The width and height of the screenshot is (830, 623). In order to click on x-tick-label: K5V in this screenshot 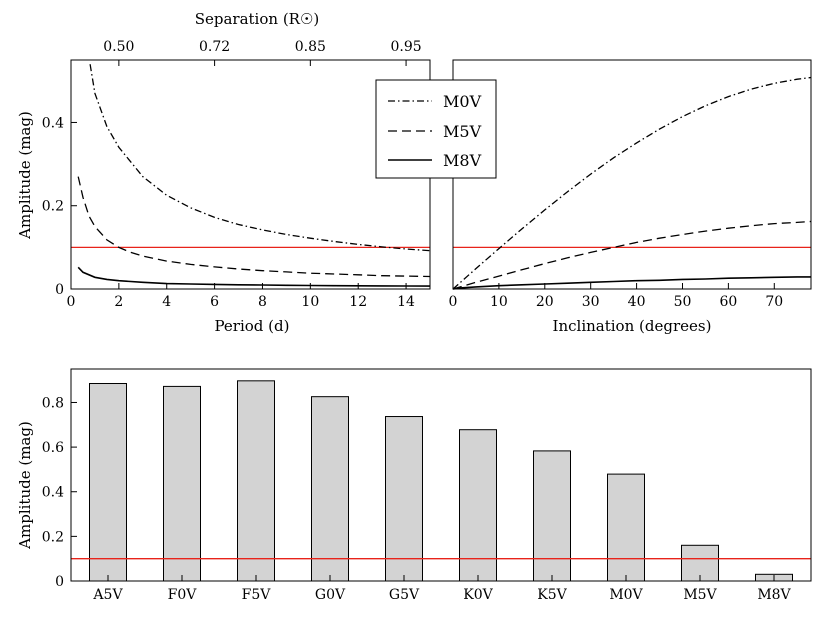, I will do `click(552, 595)`.